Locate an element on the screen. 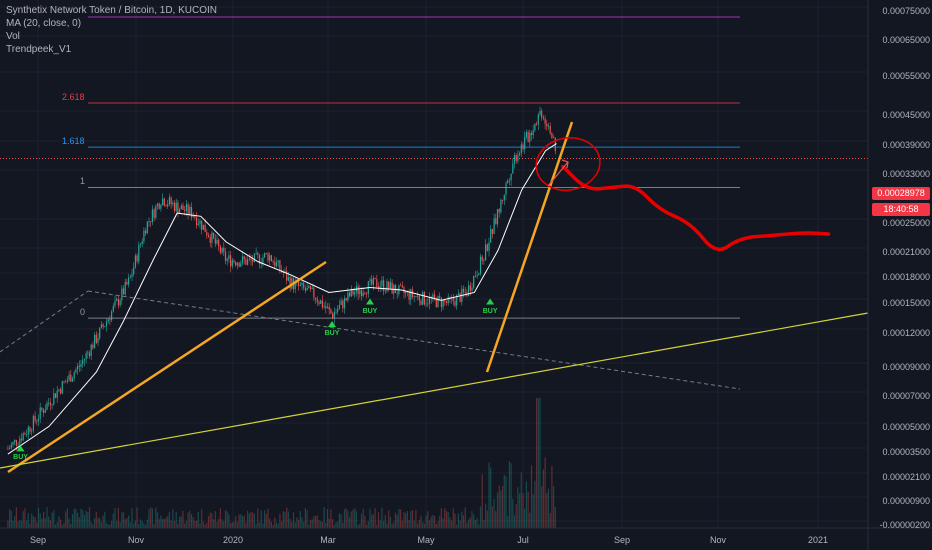 The width and height of the screenshot is (932, 550). orange-trendline is located at coordinates (167, 367).